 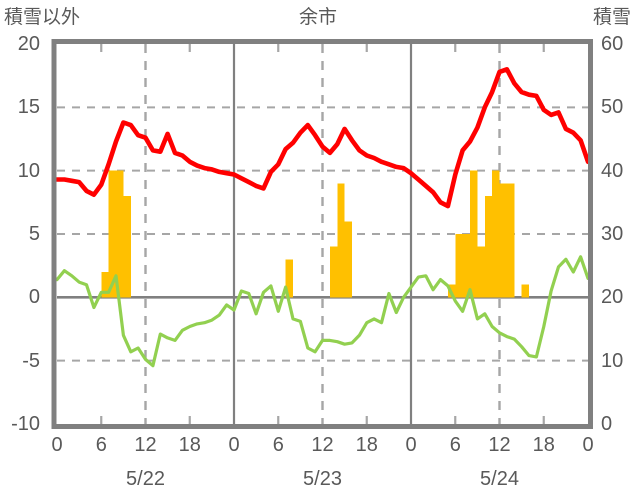 What do you see at coordinates (612, 234) in the screenshot?
I see `y-right-tick-label: 30` at bounding box center [612, 234].